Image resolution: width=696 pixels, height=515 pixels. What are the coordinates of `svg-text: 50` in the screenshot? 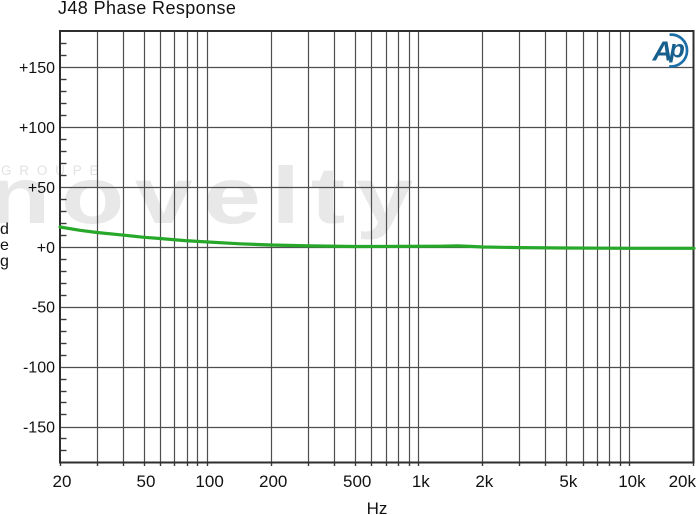 It's located at (146, 481).